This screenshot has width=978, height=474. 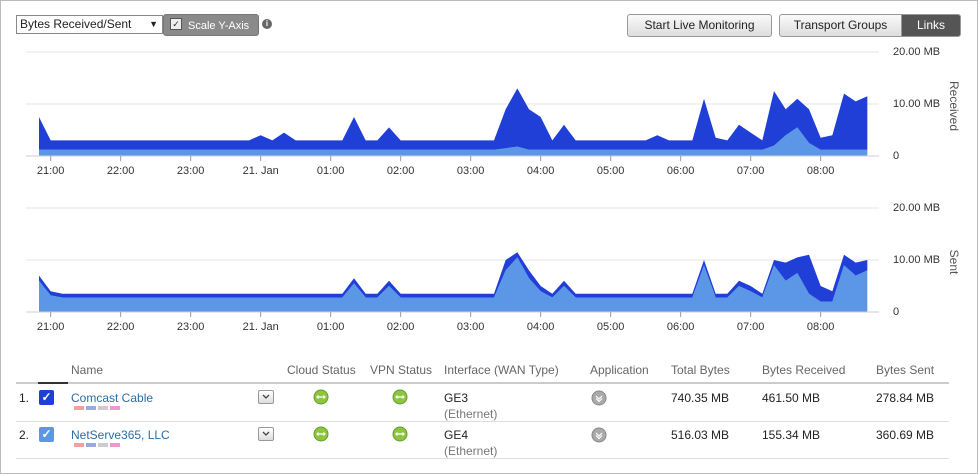 What do you see at coordinates (700, 398) in the screenshot?
I see `total-bytes: 740.35 MB` at bounding box center [700, 398].